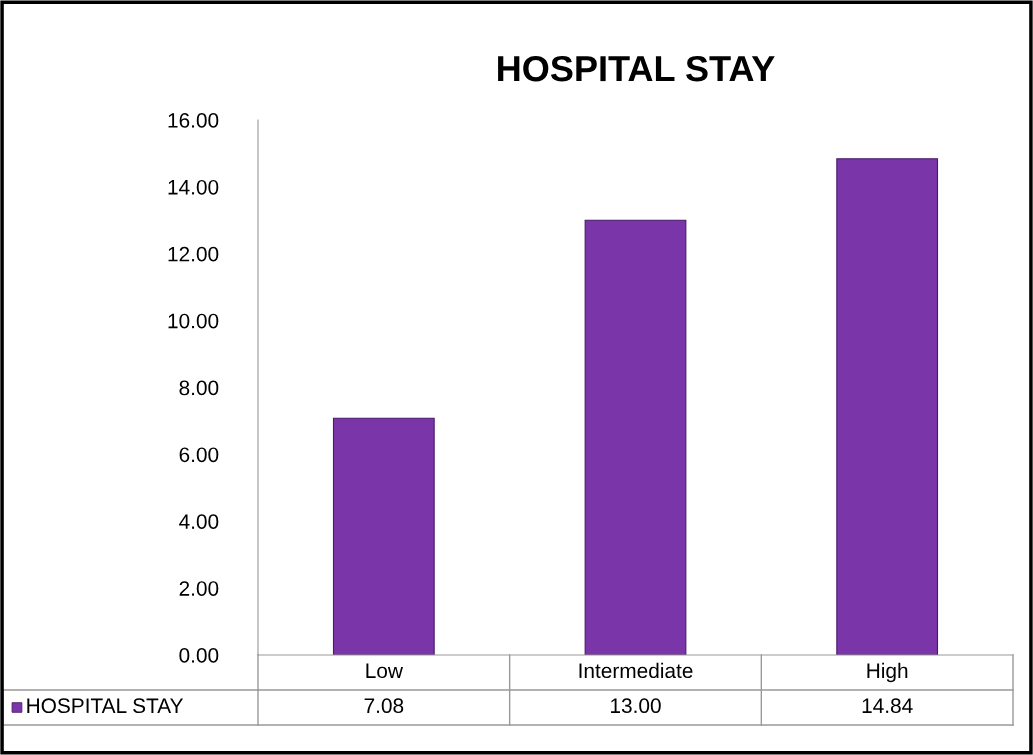  I want to click on y-tick-label: 0.00, so click(199, 655).